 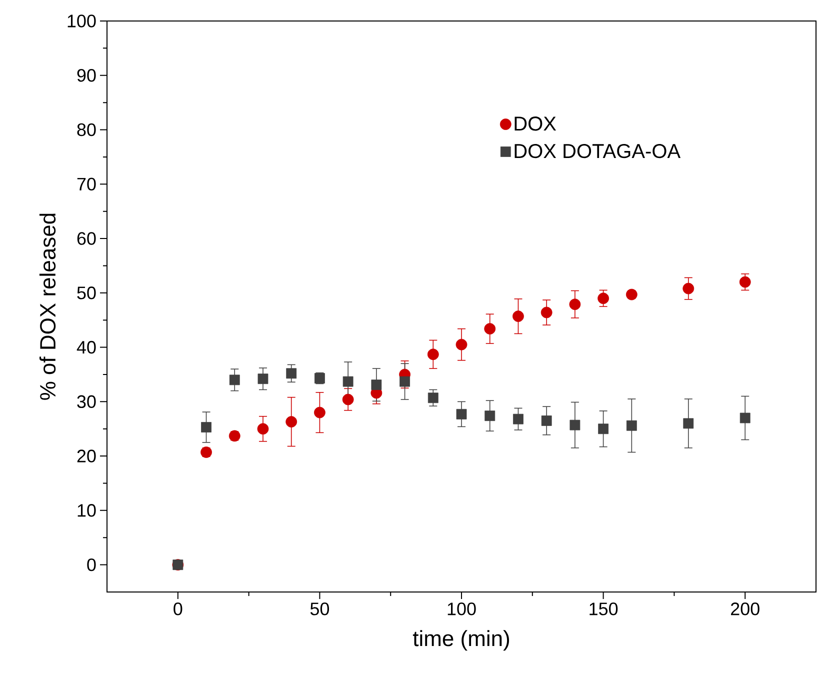 What do you see at coordinates (86, 401) in the screenshot?
I see `y-tick-label: 30` at bounding box center [86, 401].